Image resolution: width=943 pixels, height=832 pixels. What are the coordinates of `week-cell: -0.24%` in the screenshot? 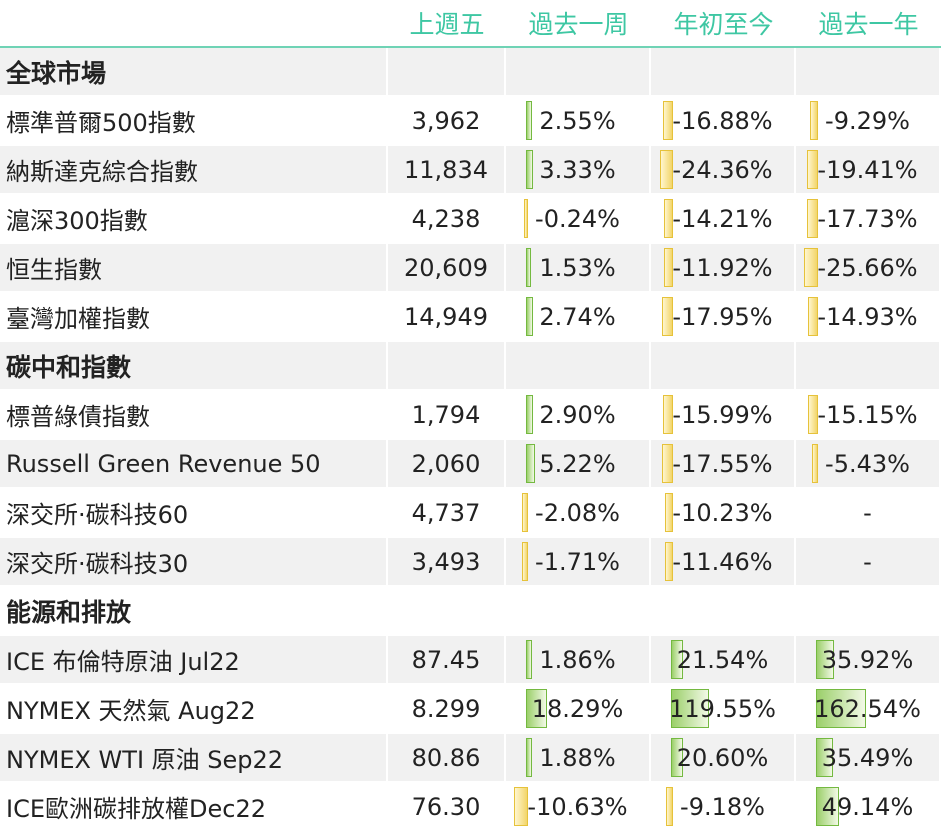 It's located at (578, 219).